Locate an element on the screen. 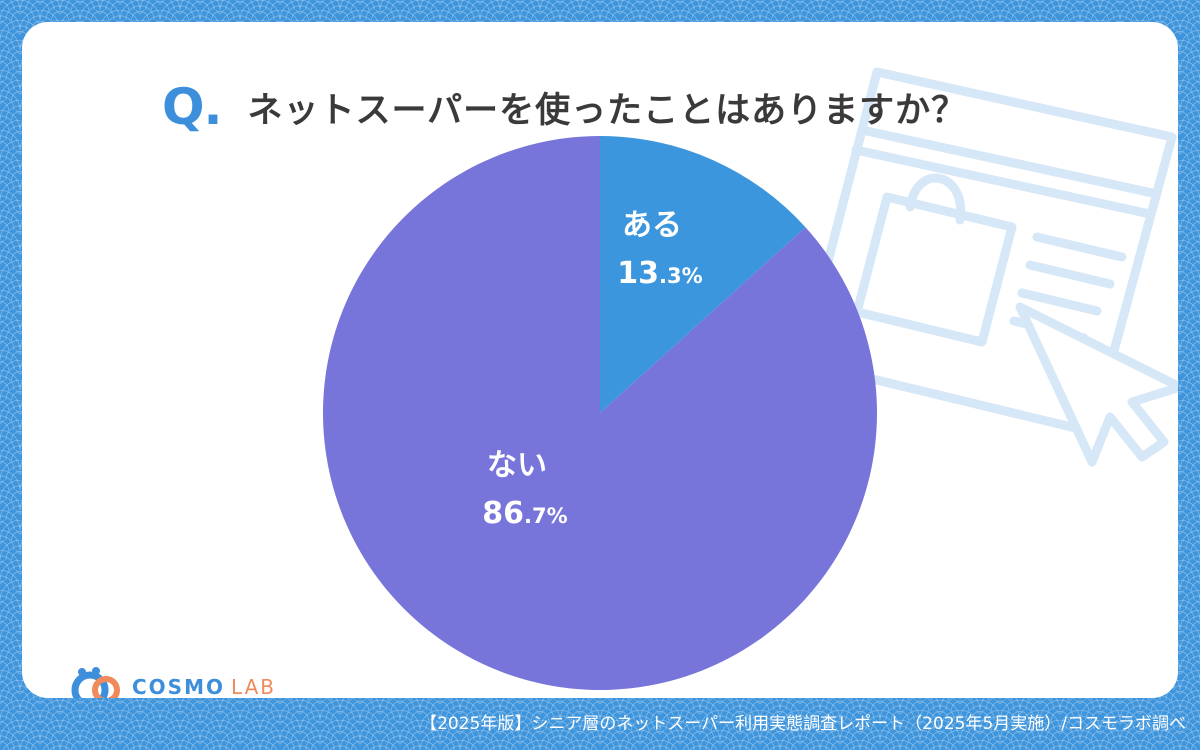 This screenshot has height=750, width=1200. logo-cosmo: COSMO is located at coordinates (178, 686).